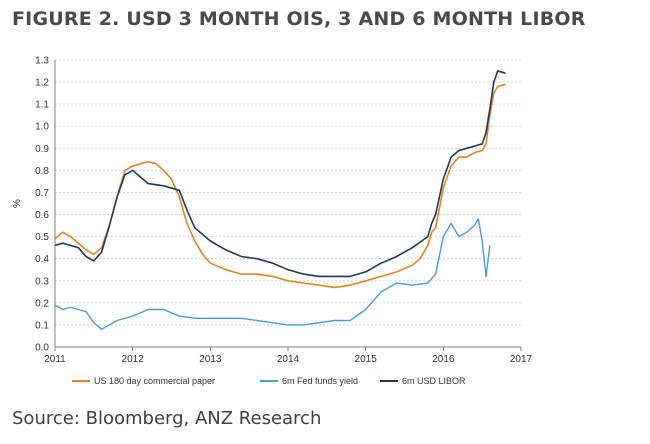 This screenshot has width=650, height=444. I want to click on y-tick-label: 0.3, so click(42, 281).